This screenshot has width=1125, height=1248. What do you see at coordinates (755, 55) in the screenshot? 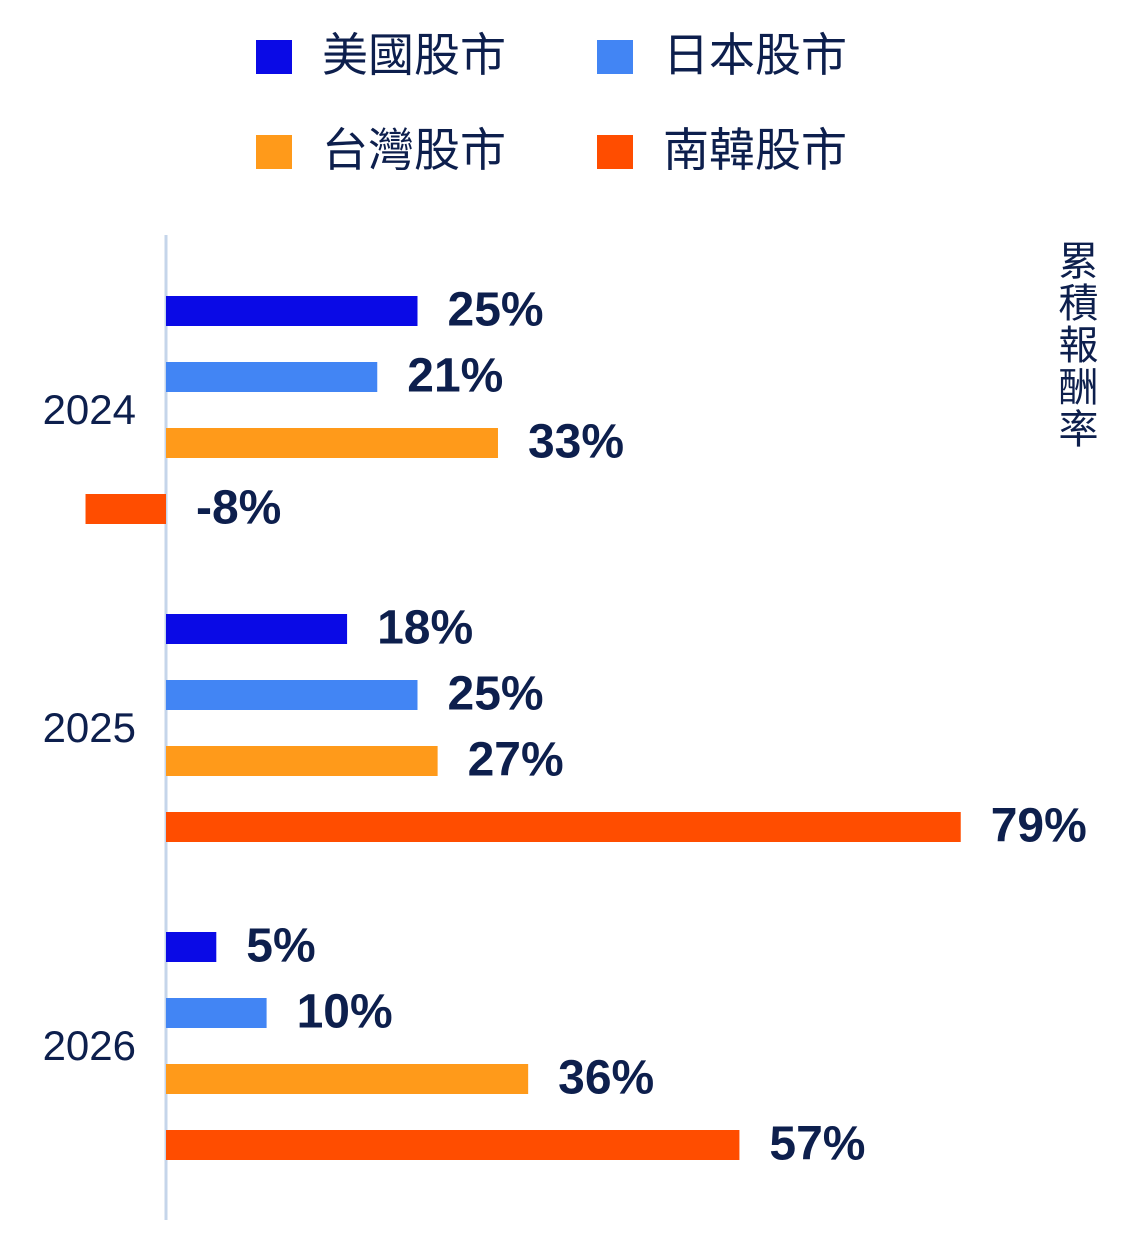
I see `legend-label: 日本股市` at bounding box center [755, 55].